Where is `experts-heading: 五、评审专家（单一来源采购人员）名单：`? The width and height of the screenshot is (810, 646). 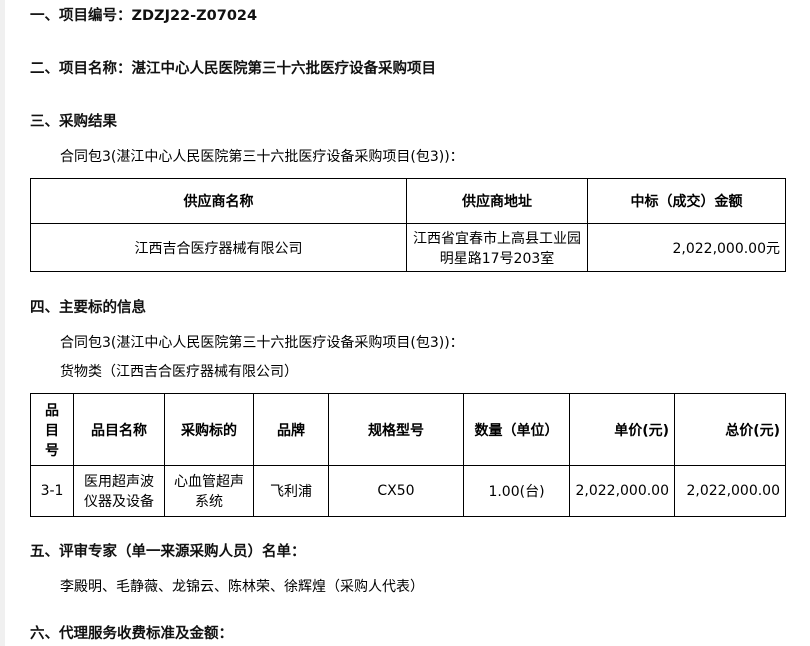
experts-heading: 五、评审专家（单一来源采购人员）名单： is located at coordinates (168, 552).